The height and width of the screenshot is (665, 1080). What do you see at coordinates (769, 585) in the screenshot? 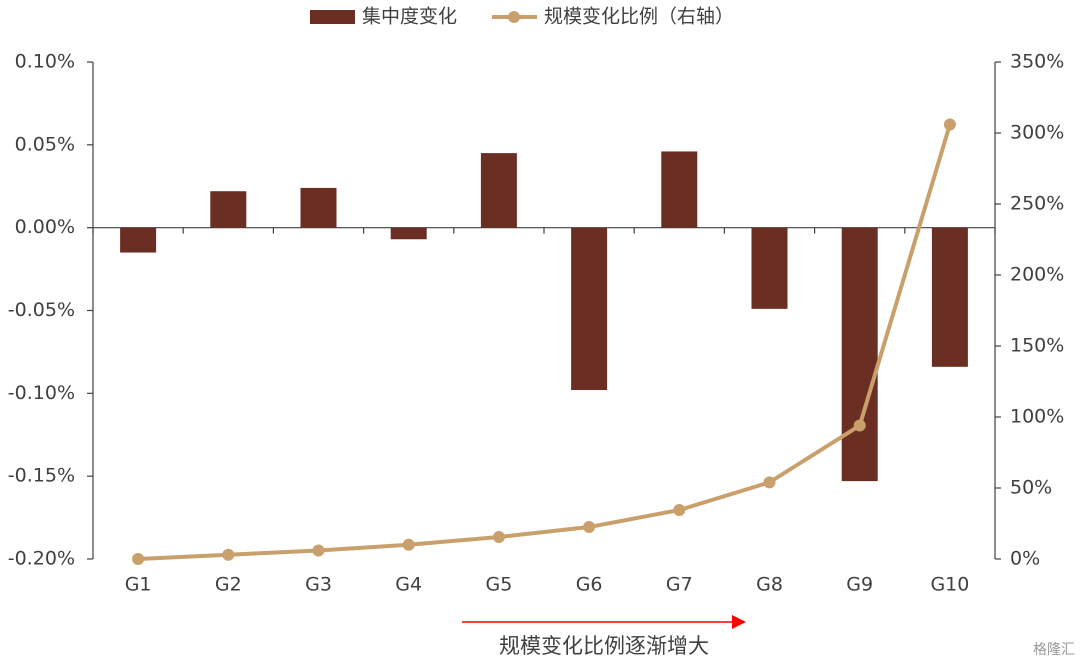
I see `x-tick-label: G8` at bounding box center [769, 585].